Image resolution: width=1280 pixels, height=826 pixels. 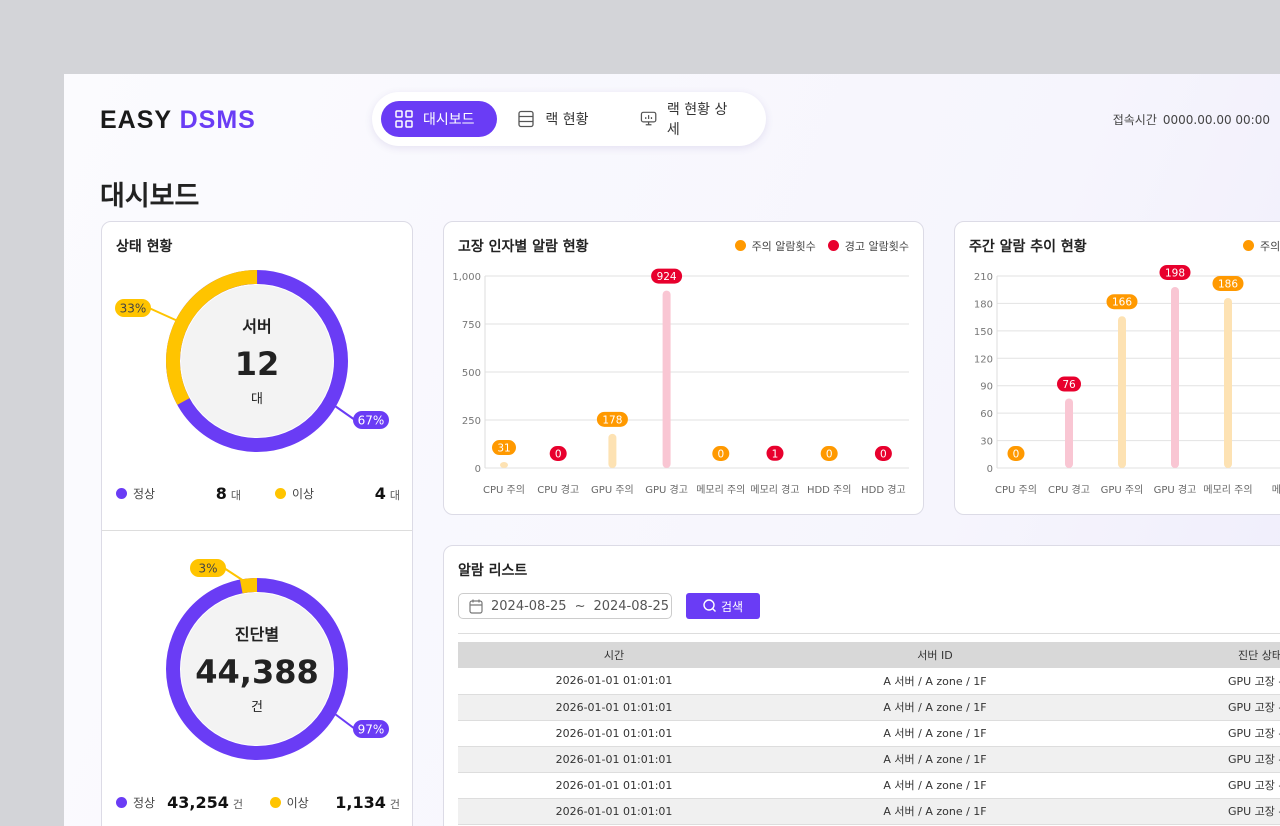 I want to click on page-title: 대시보드, so click(x=150, y=196).